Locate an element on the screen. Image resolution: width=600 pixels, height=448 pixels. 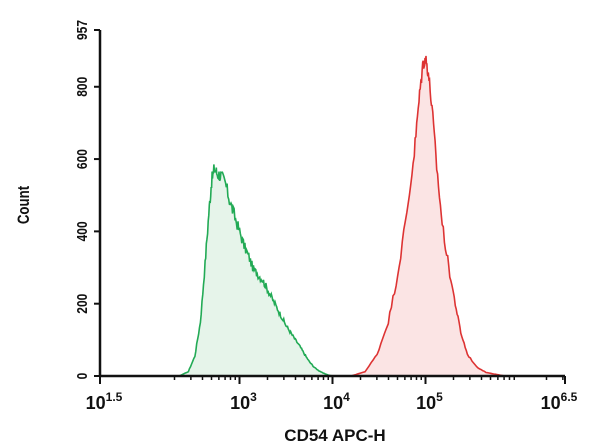
x-tick-label: 106.5 is located at coordinates (559, 401).